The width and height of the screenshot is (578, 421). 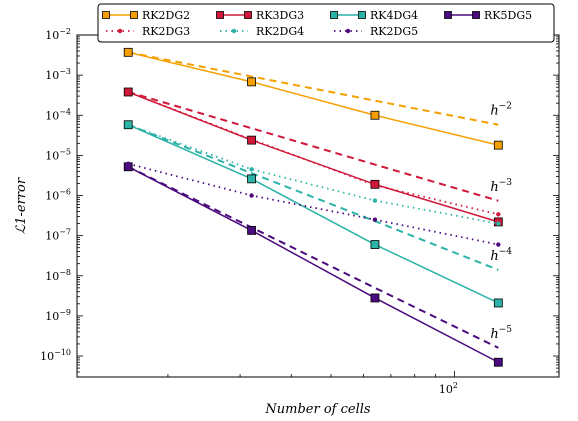 What do you see at coordinates (166, 15) in the screenshot?
I see `legend-label-rk2dg2: RK2DG2` at bounding box center [166, 15].